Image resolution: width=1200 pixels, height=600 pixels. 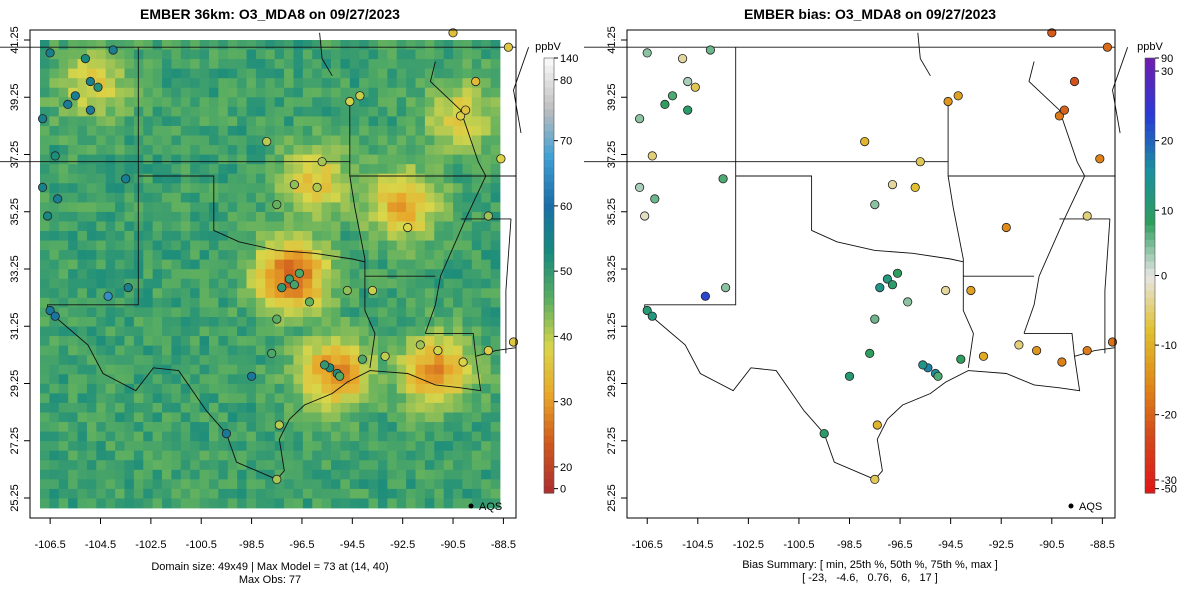 I want to click on coastline, so click(x=282, y=395).